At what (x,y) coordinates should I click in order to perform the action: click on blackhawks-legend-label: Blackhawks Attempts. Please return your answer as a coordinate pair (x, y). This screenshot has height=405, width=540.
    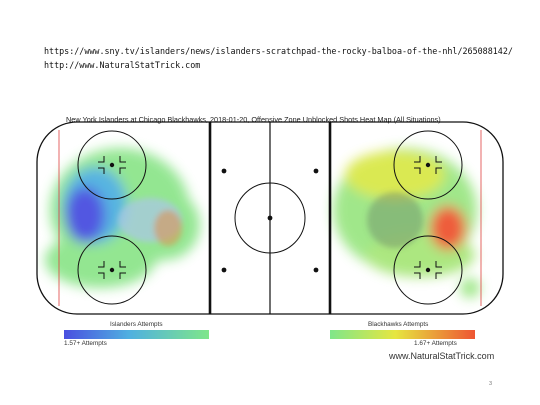
    Looking at the image, I should click on (398, 324).